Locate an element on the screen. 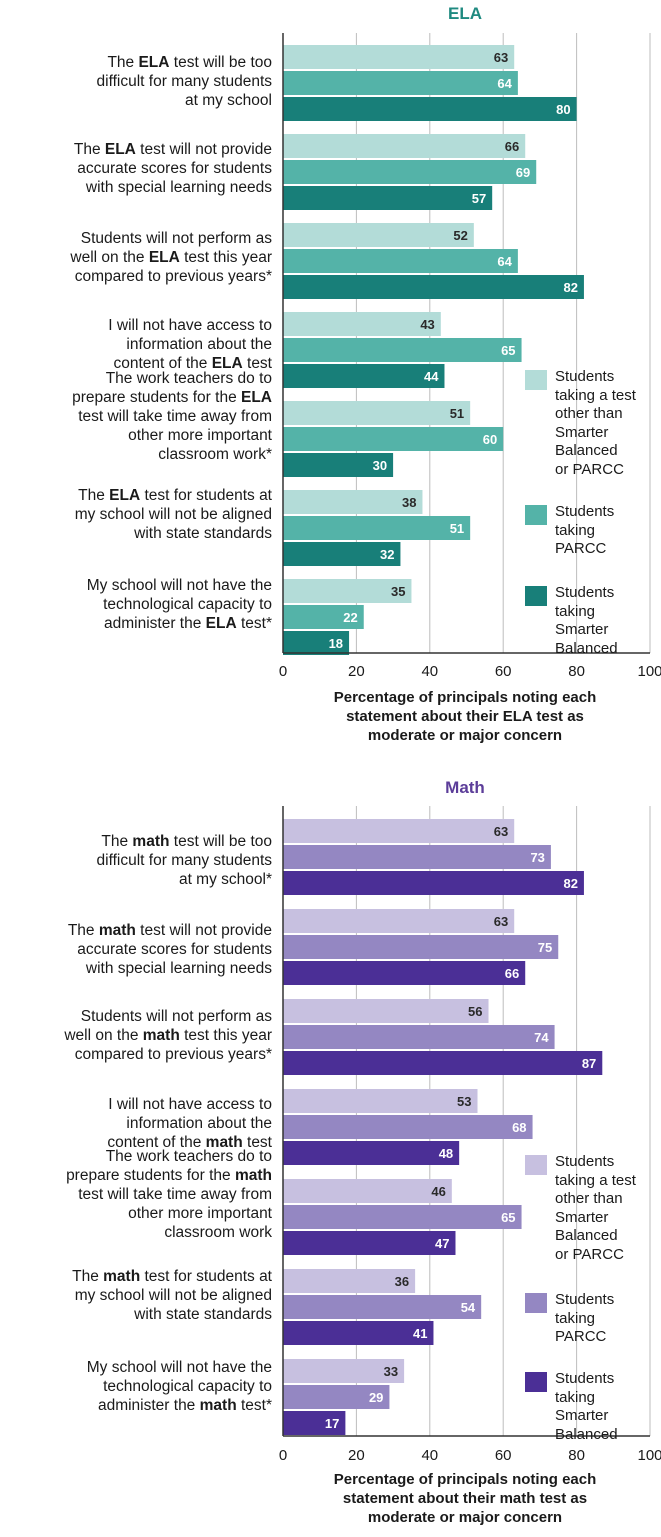 The width and height of the screenshot is (661, 1537). bar-value-label: 69 is located at coordinates (523, 172).